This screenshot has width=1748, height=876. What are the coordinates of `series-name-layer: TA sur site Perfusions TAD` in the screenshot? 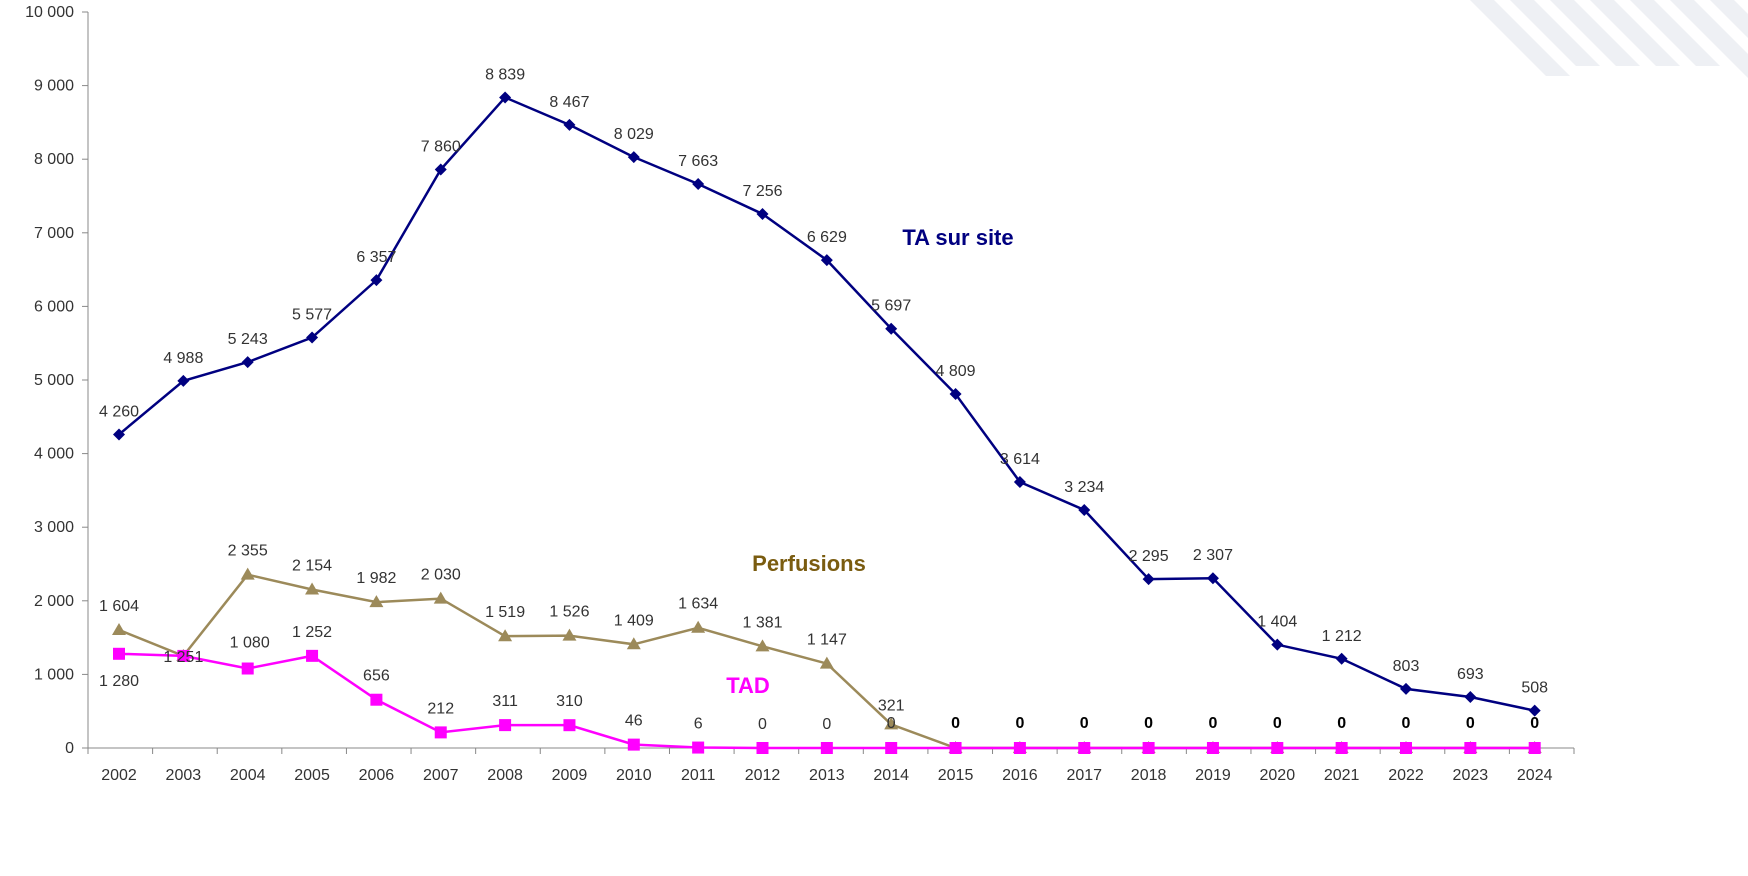 It's located at (869, 461).